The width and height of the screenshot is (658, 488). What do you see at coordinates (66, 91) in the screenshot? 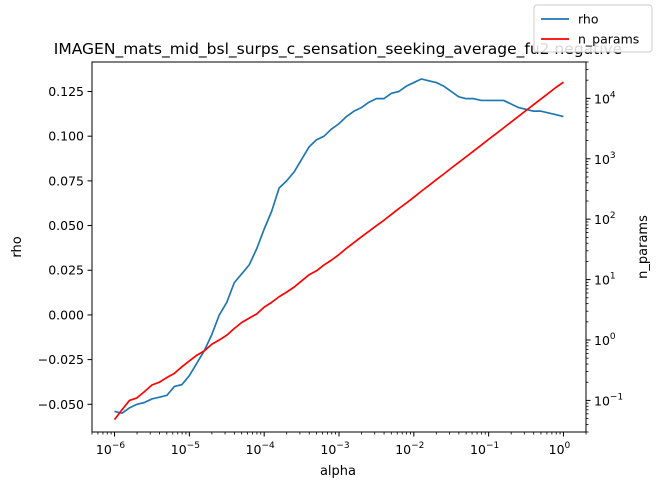
I see `y-left-tick-label: 0.125` at bounding box center [66, 91].